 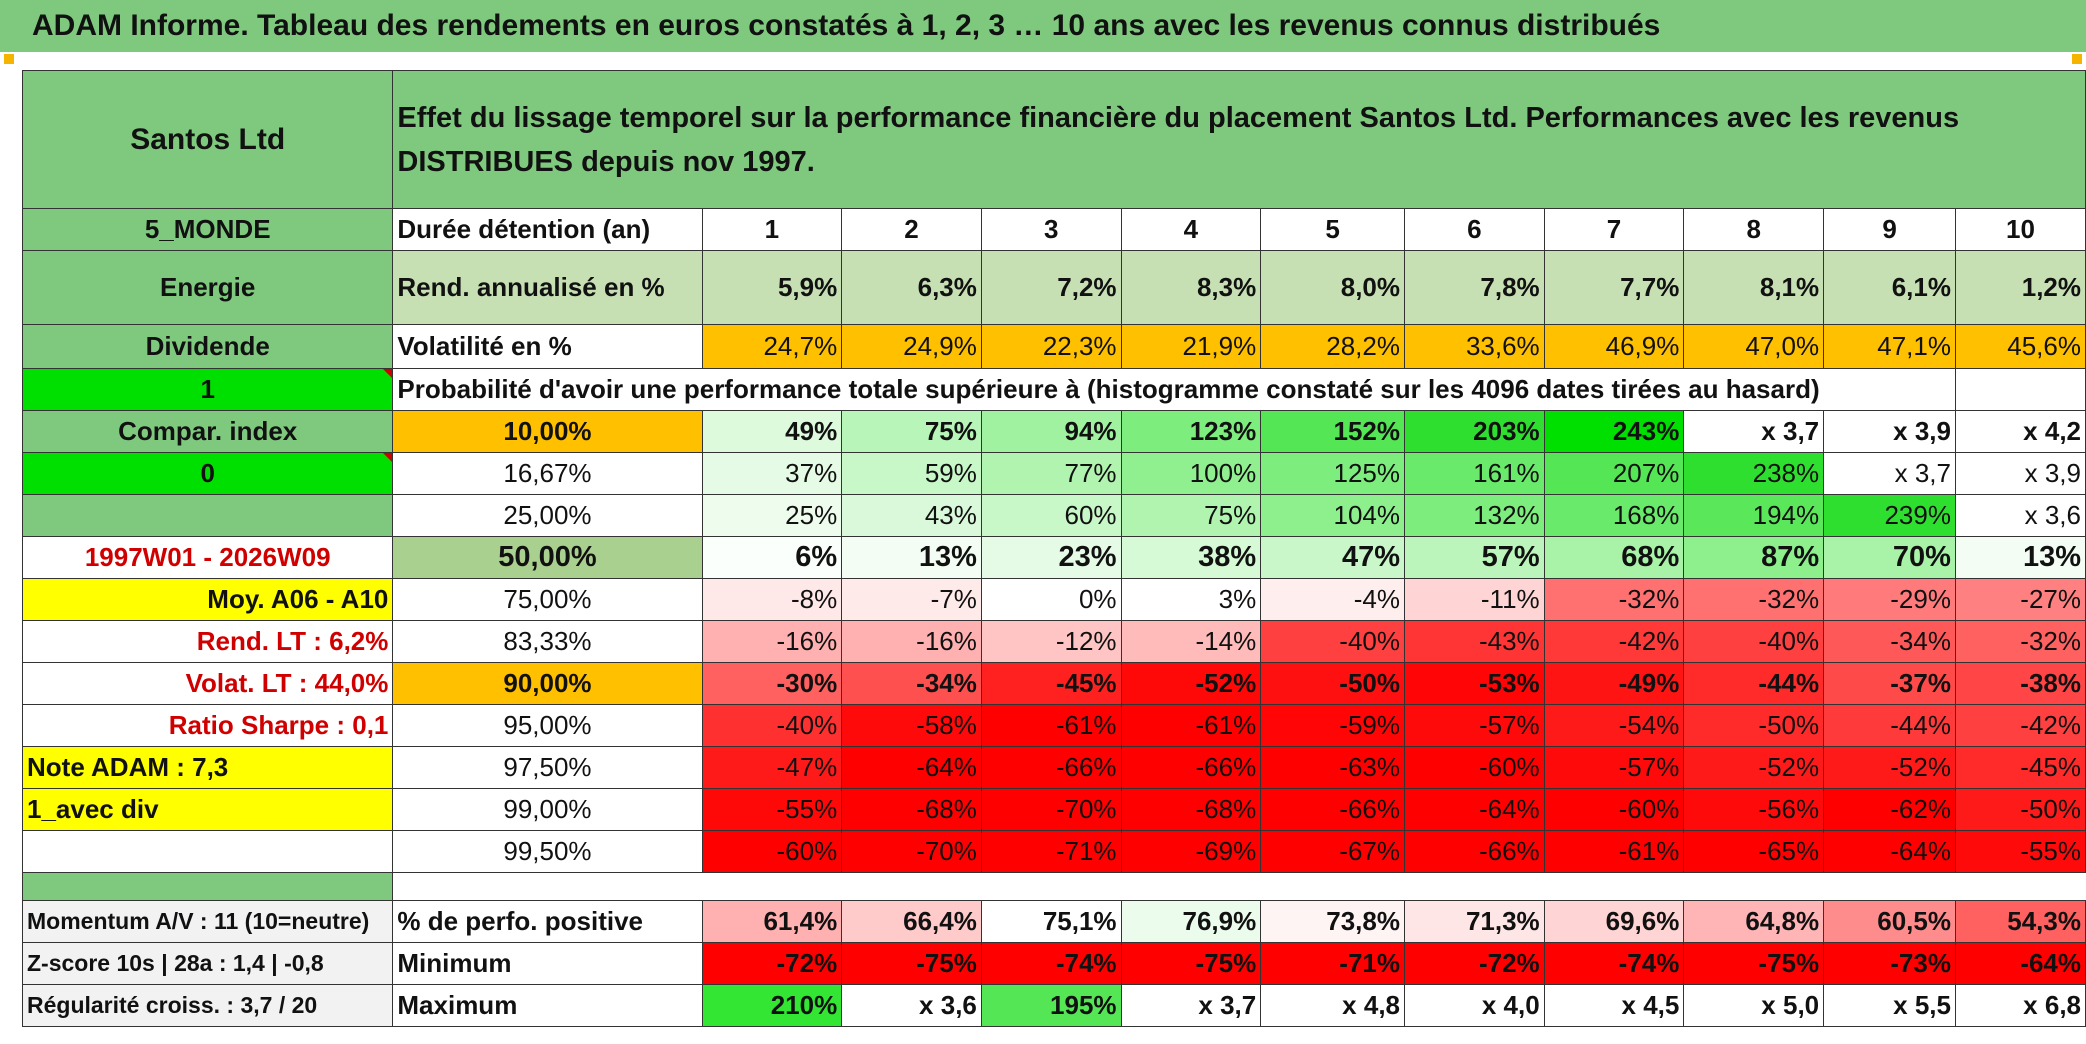 What do you see at coordinates (547, 431) in the screenshot?
I see `quantile-threshold: 10,00%` at bounding box center [547, 431].